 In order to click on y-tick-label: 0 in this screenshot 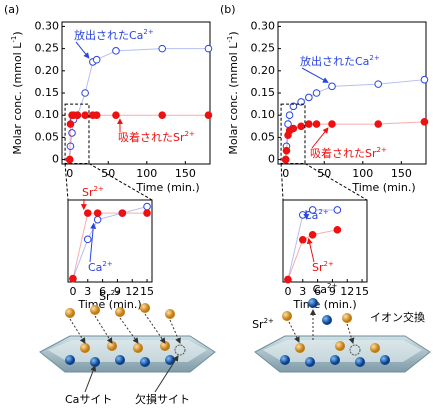, I will do `click(271, 159)`.